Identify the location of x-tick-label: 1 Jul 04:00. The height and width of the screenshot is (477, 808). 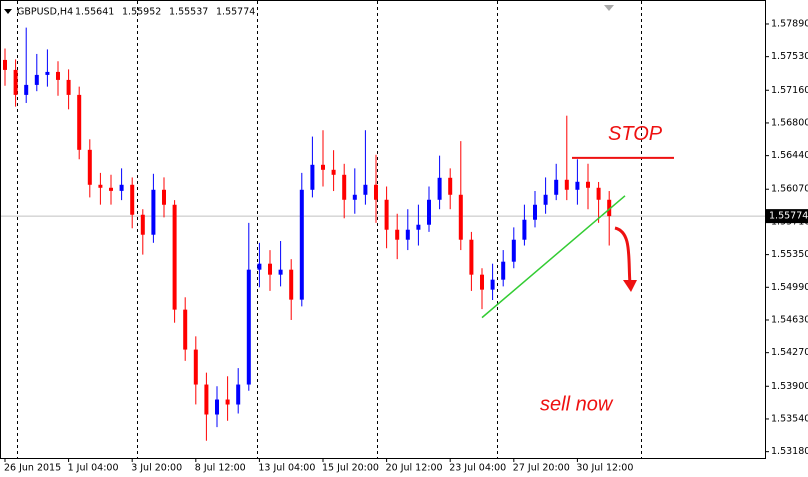
(93, 468).